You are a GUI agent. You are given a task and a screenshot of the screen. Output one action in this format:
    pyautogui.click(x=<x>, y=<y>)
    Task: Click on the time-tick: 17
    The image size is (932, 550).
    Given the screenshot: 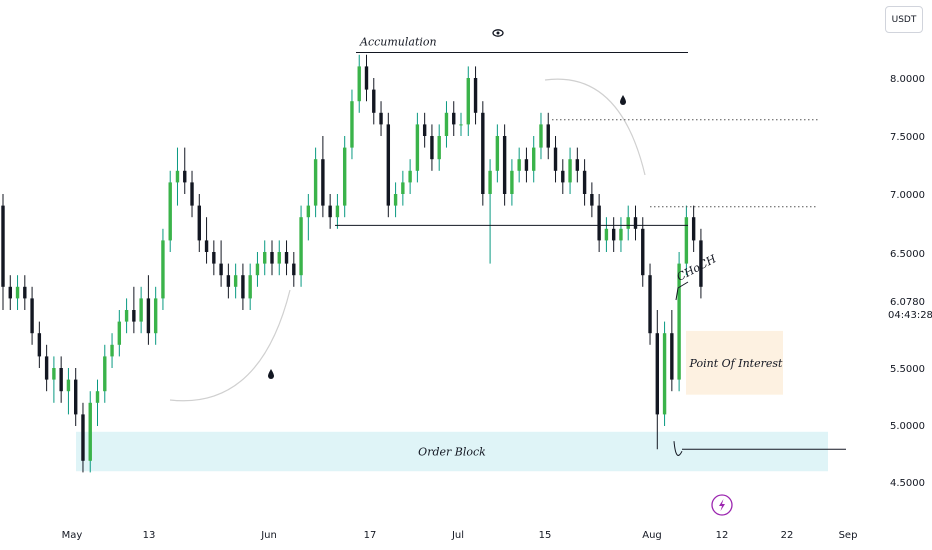 What is the action you would take?
    pyautogui.click(x=370, y=535)
    